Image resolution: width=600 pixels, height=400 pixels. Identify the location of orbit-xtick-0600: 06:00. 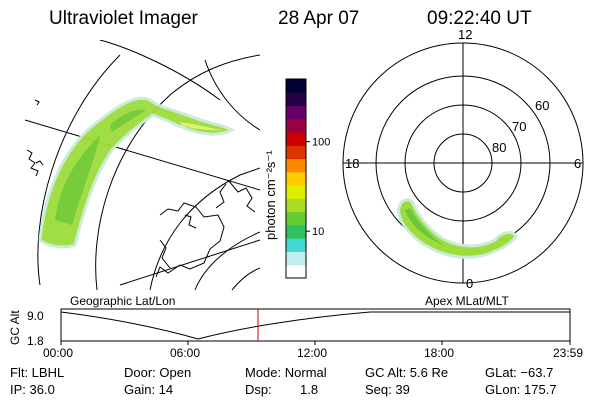
(185, 353).